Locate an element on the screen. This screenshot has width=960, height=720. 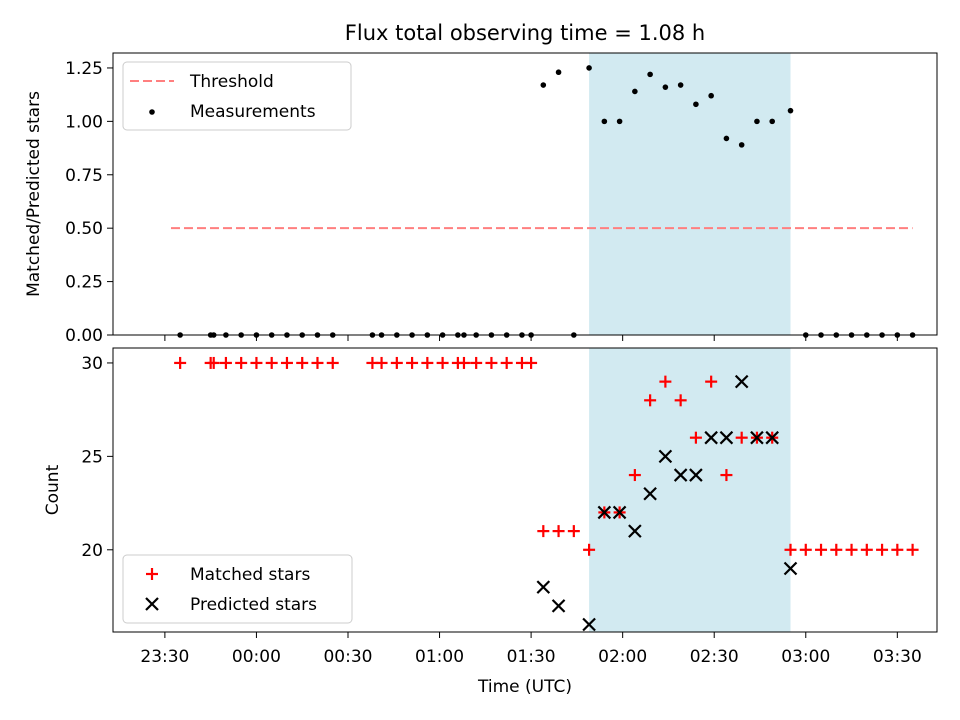
count-legend-box is located at coordinates (237, 589).